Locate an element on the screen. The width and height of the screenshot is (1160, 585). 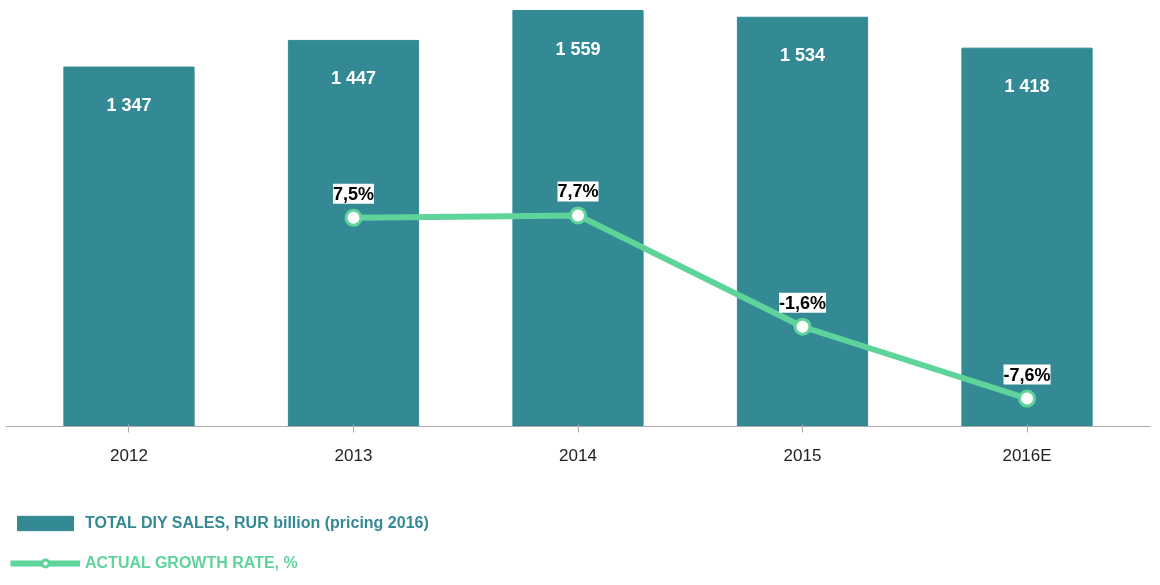
data-label: -7,6% is located at coordinates (1027, 374).